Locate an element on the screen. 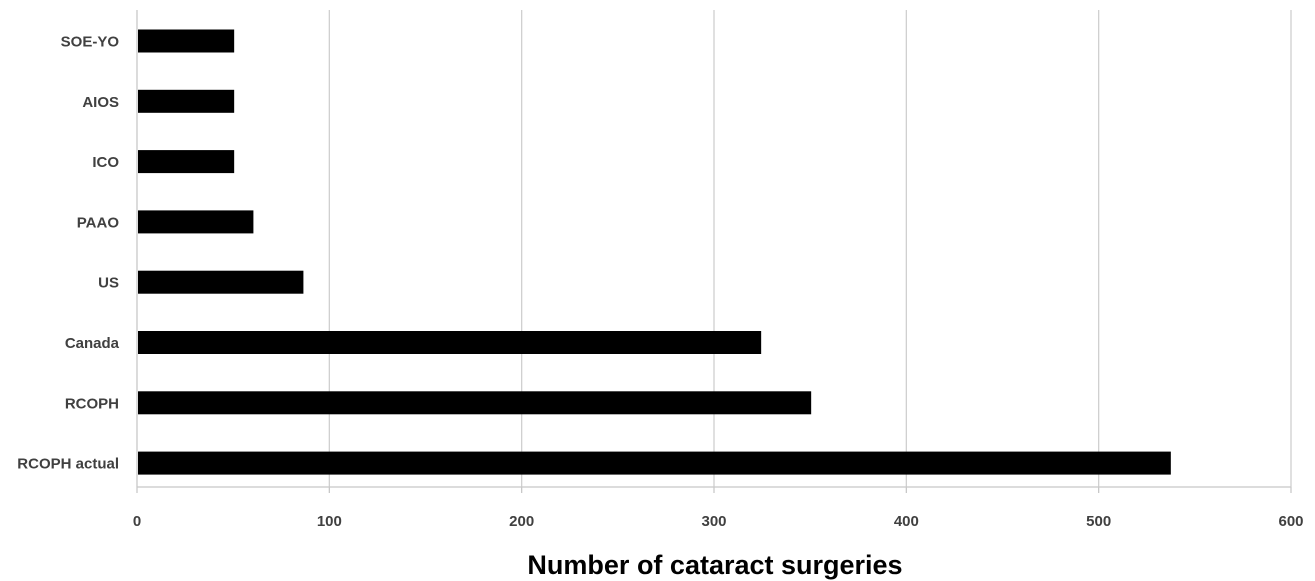 The width and height of the screenshot is (1315, 581). category-label: ICO is located at coordinates (105, 162).